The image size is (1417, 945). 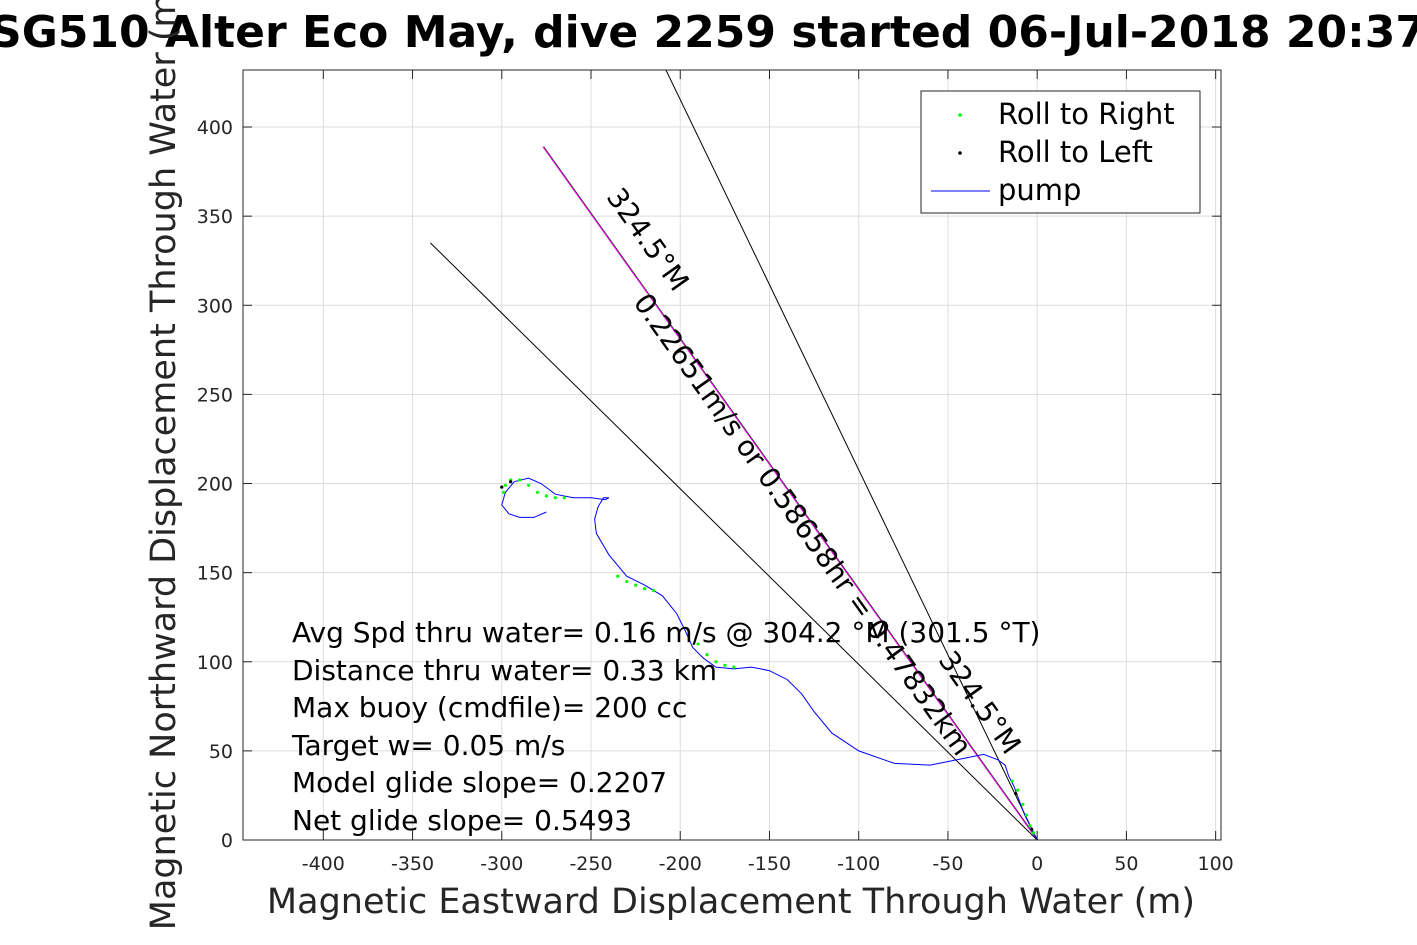 What do you see at coordinates (947, 864) in the screenshot?
I see `x-tick-label: -50` at bounding box center [947, 864].